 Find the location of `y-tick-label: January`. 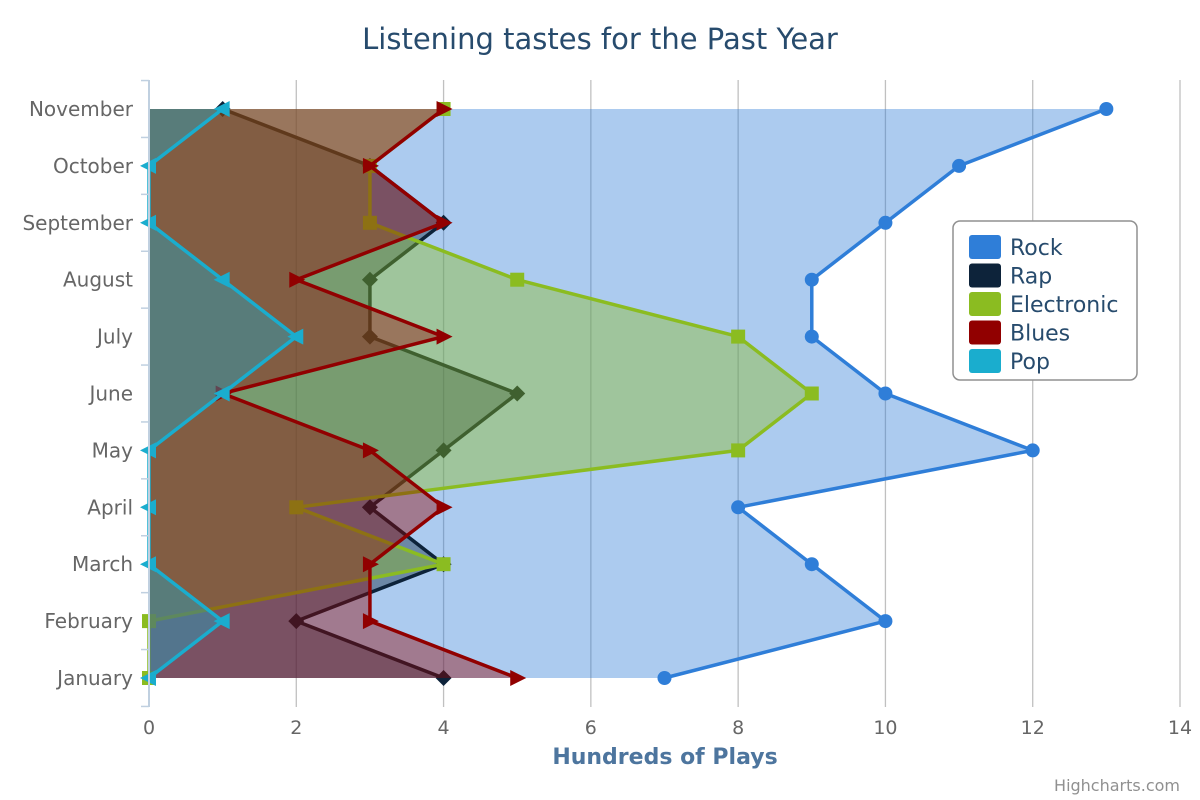

y-tick-label: January is located at coordinates (94, 678).